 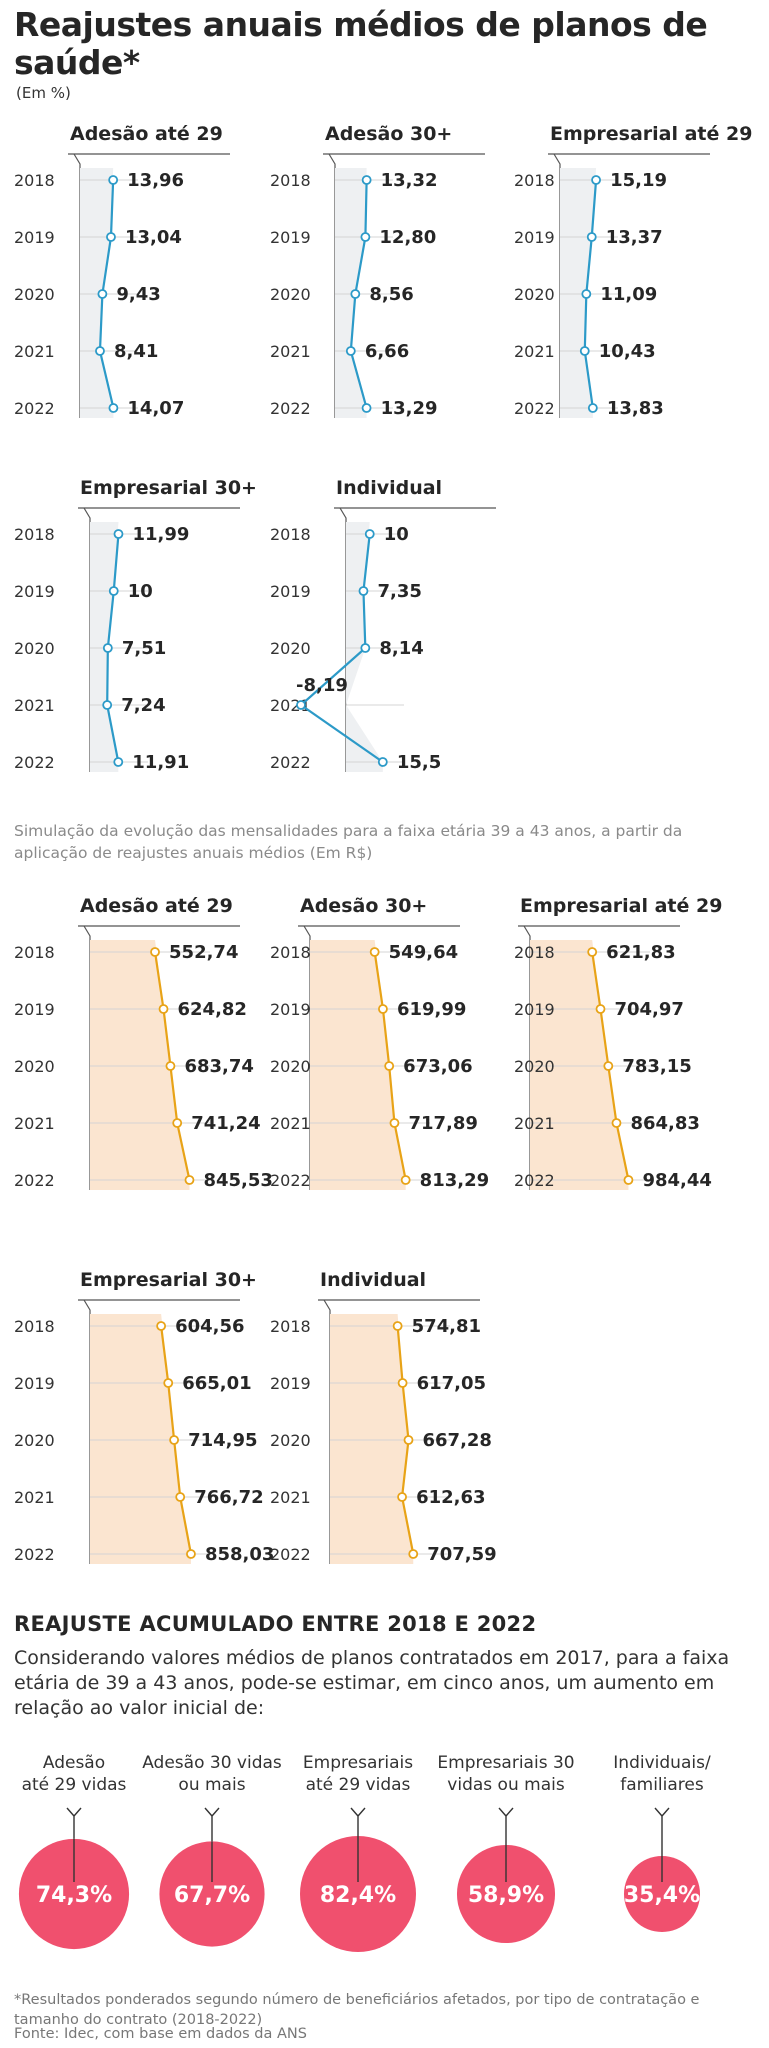 What do you see at coordinates (43, 93) in the screenshot?
I see `unit-label: (Em %)` at bounding box center [43, 93].